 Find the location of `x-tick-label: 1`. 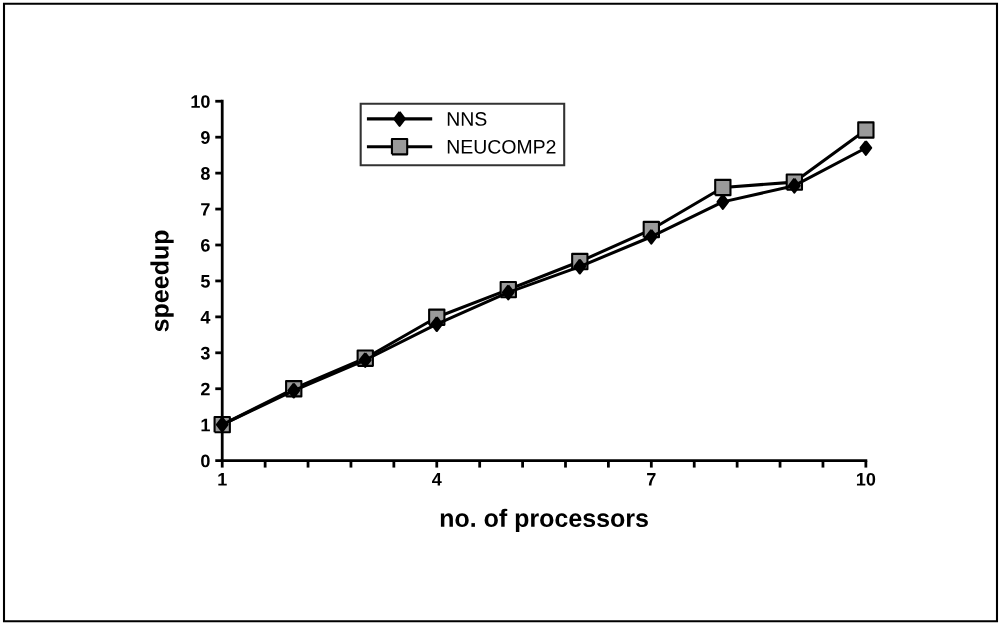

x-tick-label: 1 is located at coordinates (222, 479).